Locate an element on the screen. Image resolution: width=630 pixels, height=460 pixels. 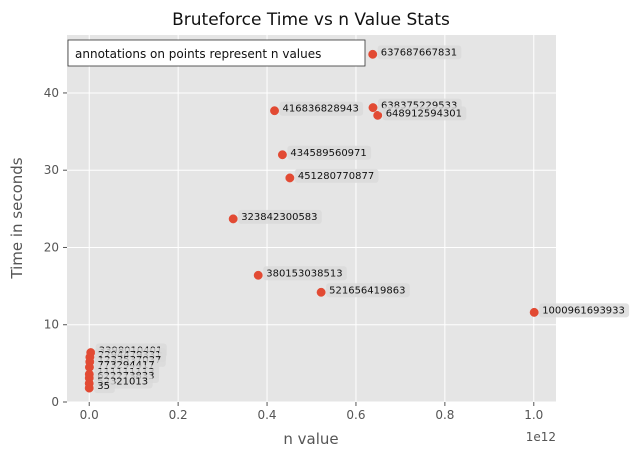
point-annotation: 637687667831 is located at coordinates (419, 52).